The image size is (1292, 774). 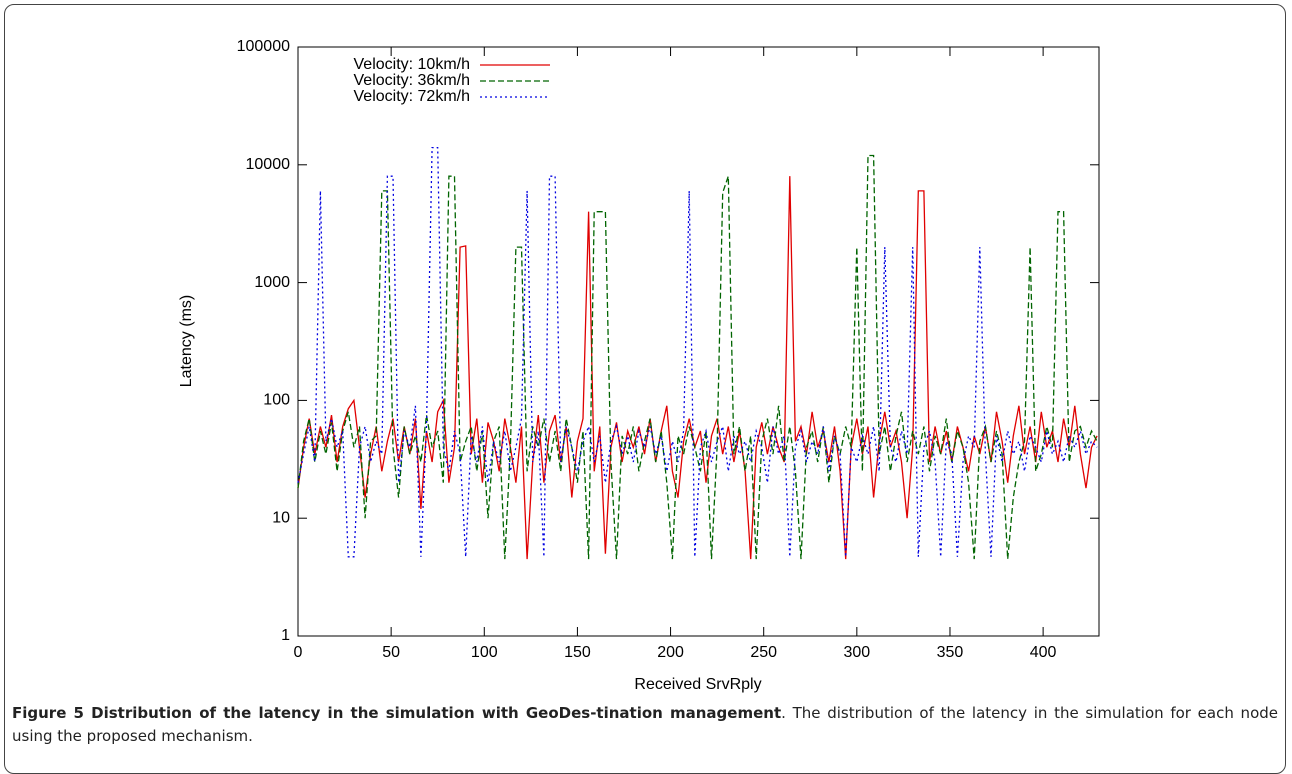 I want to click on x-tick-label: 200, so click(x=670, y=652).